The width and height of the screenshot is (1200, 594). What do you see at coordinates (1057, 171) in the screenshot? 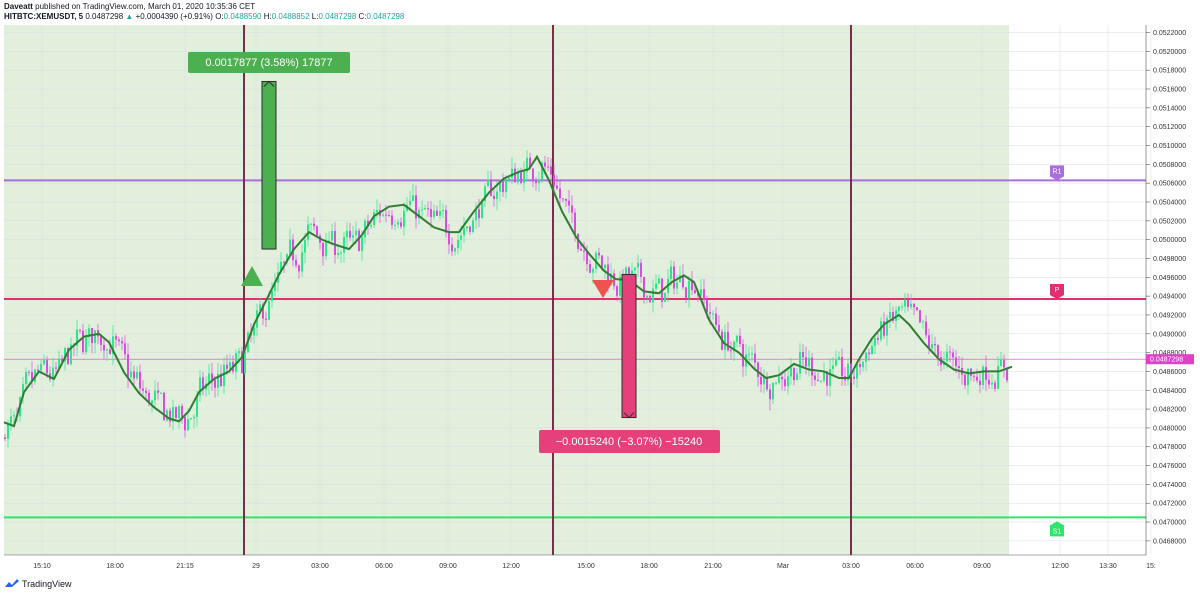
I see `pivot-tag-label: R1` at bounding box center [1057, 171].